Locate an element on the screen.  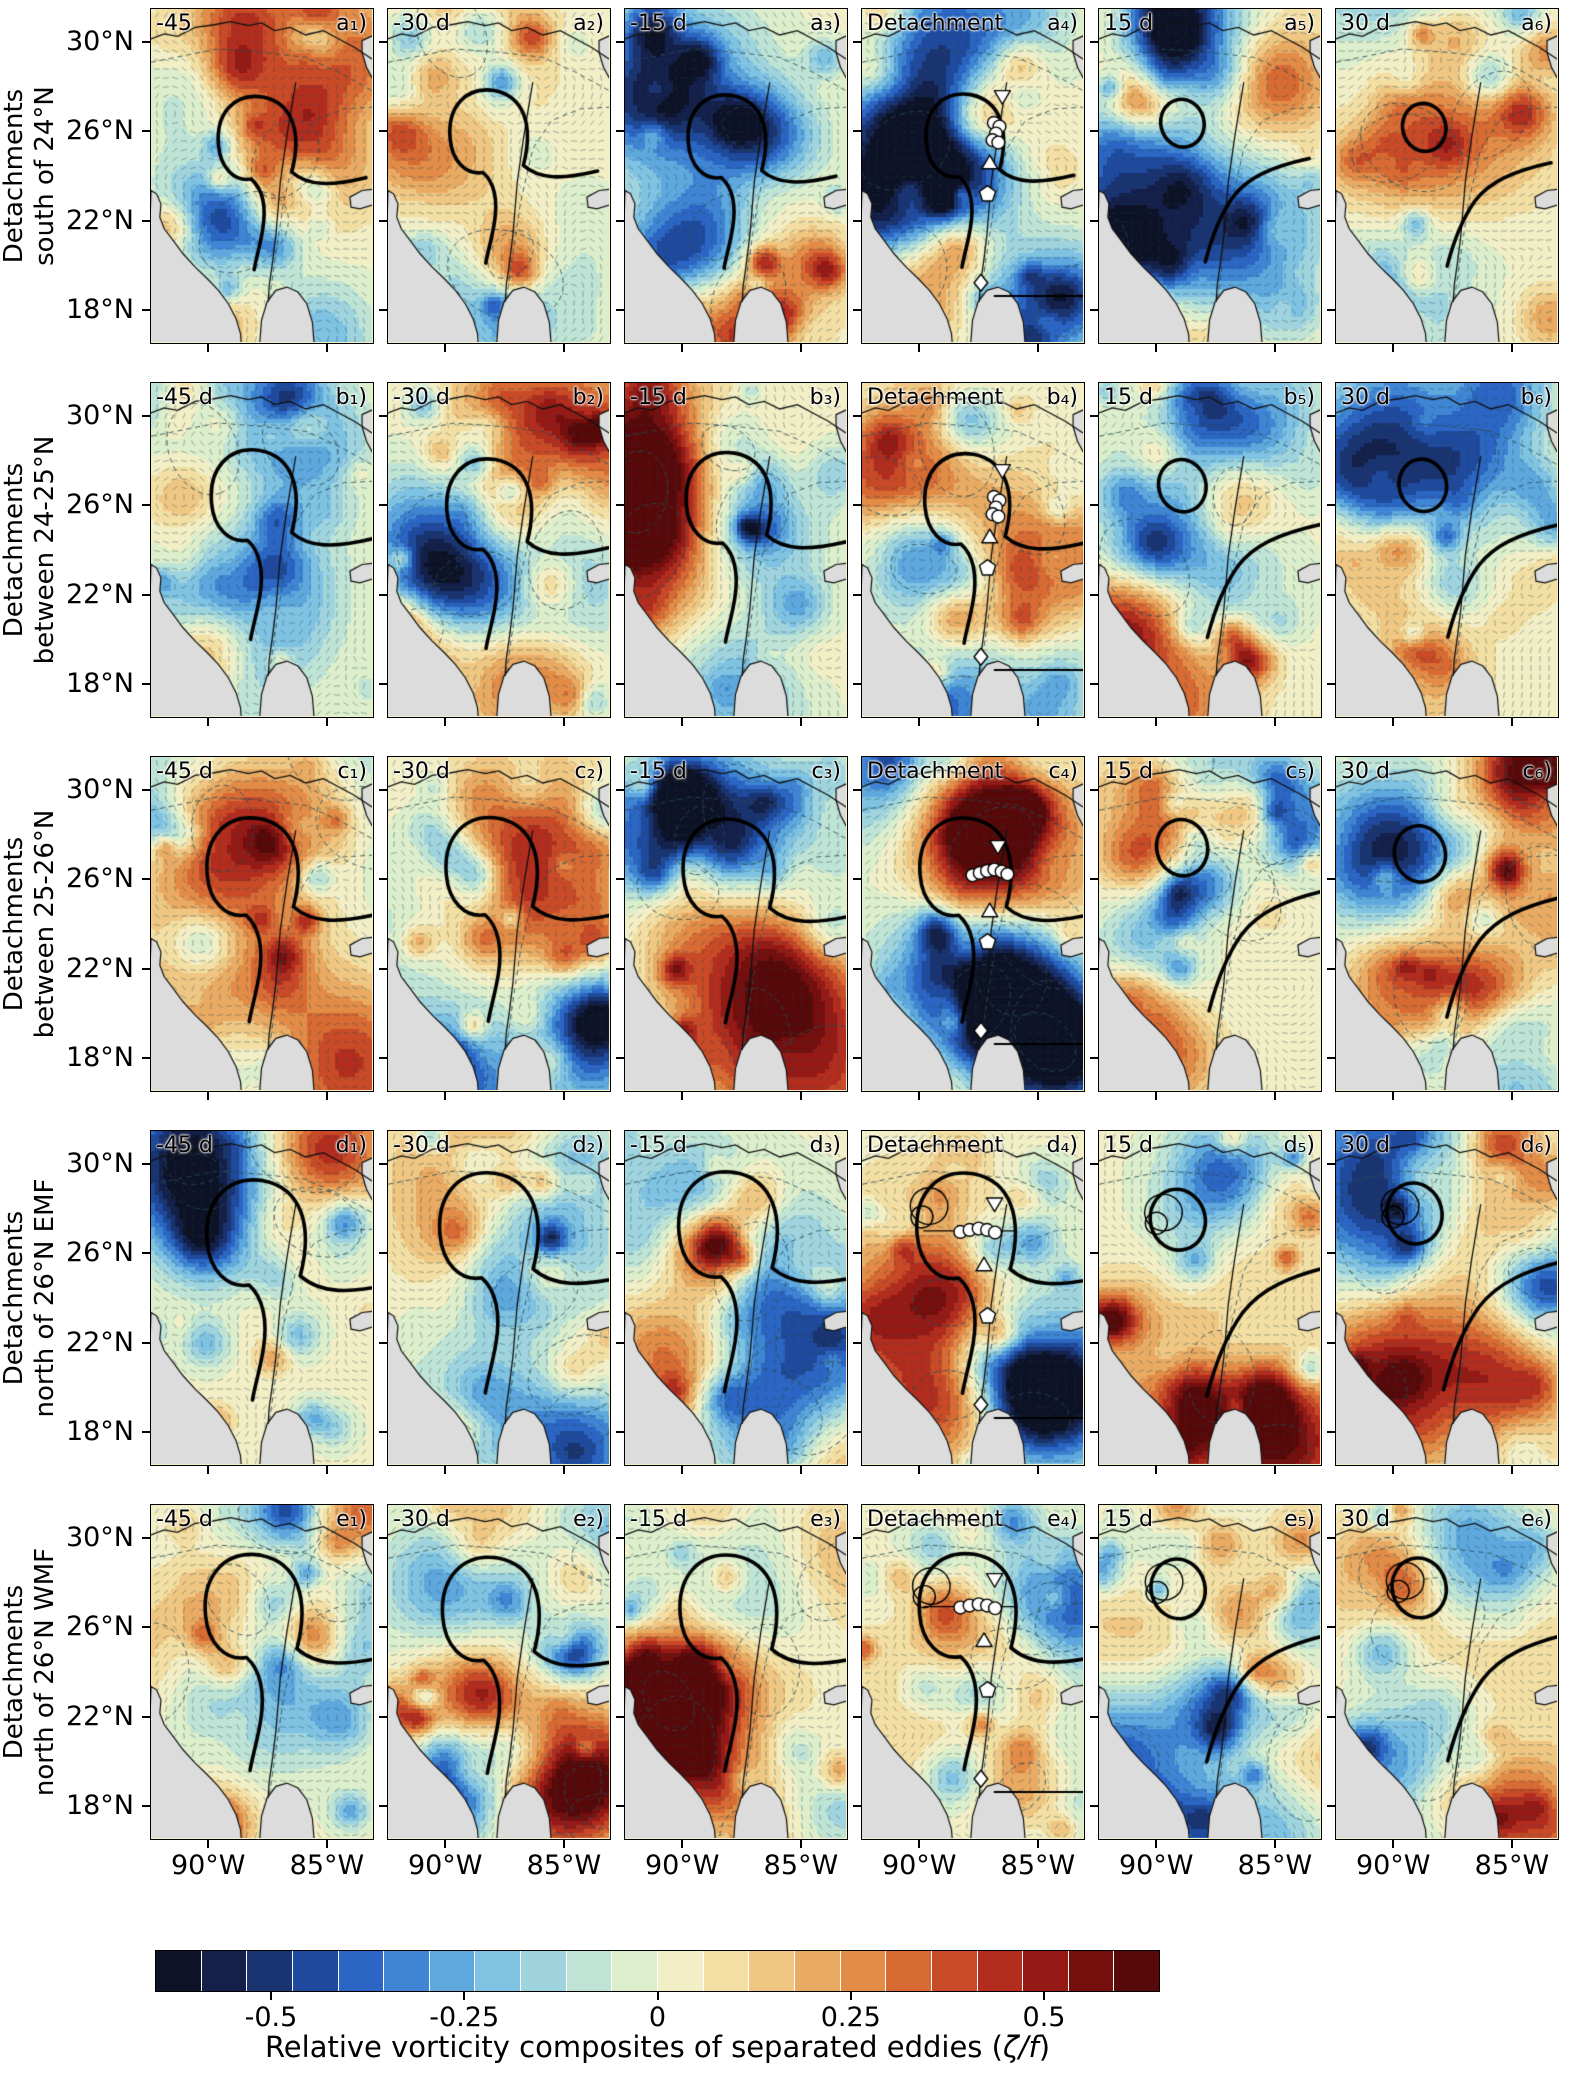
map-panel: 15 d e₅) is located at coordinates (1210, 1672).